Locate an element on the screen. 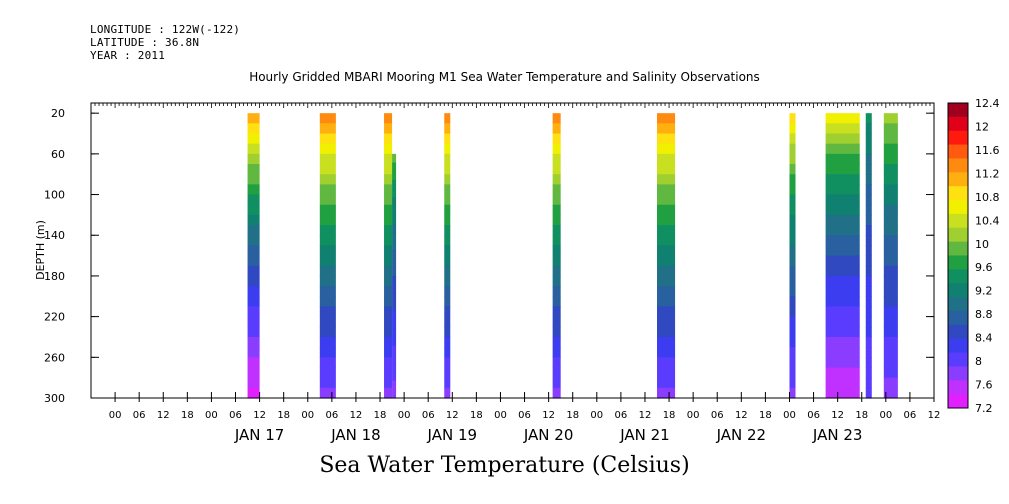  y-tick-label: 20 is located at coordinates (58, 113).